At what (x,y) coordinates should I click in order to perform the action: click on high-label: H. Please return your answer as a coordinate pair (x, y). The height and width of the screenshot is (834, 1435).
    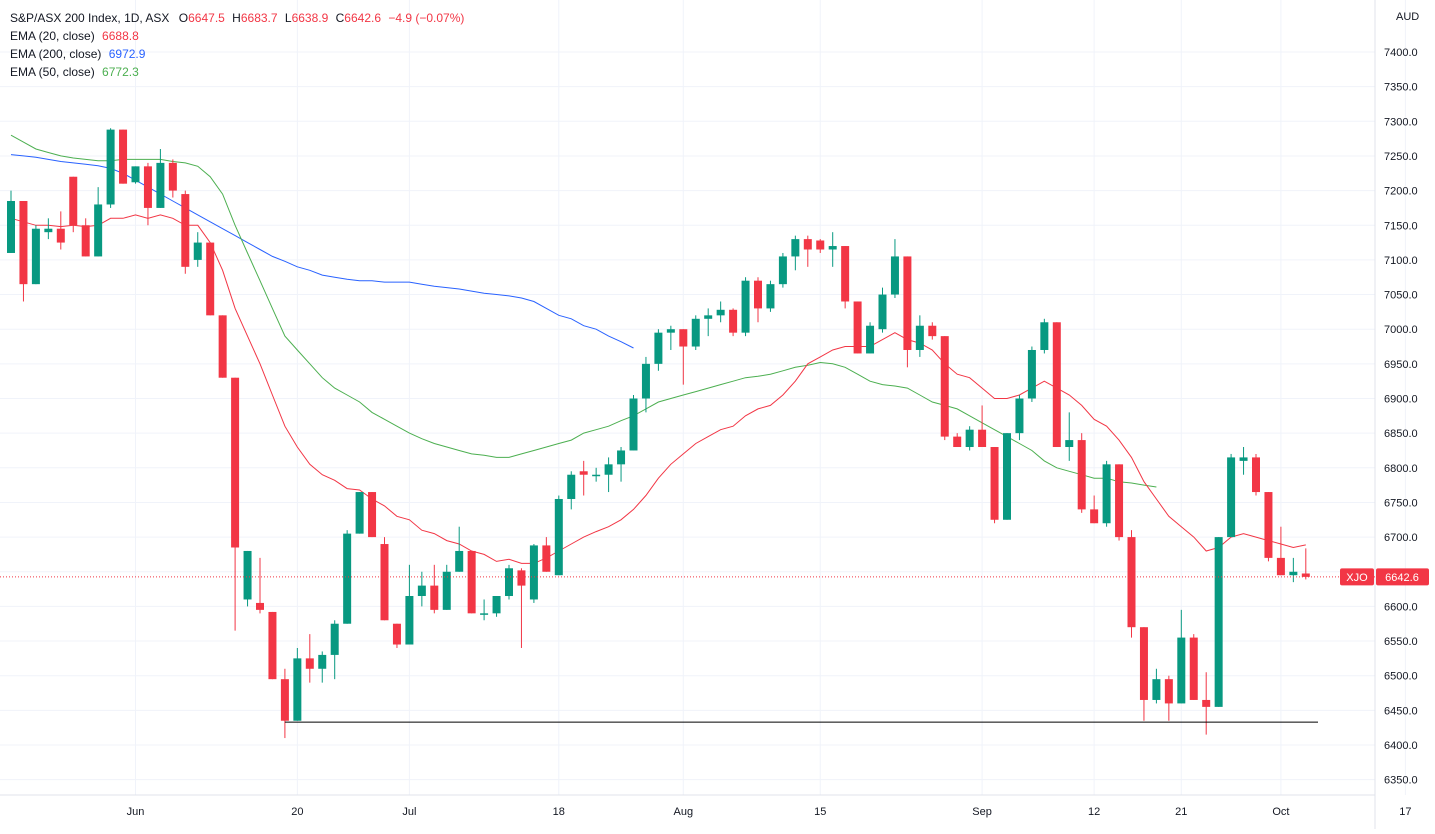
    Looking at the image, I should click on (236, 18).